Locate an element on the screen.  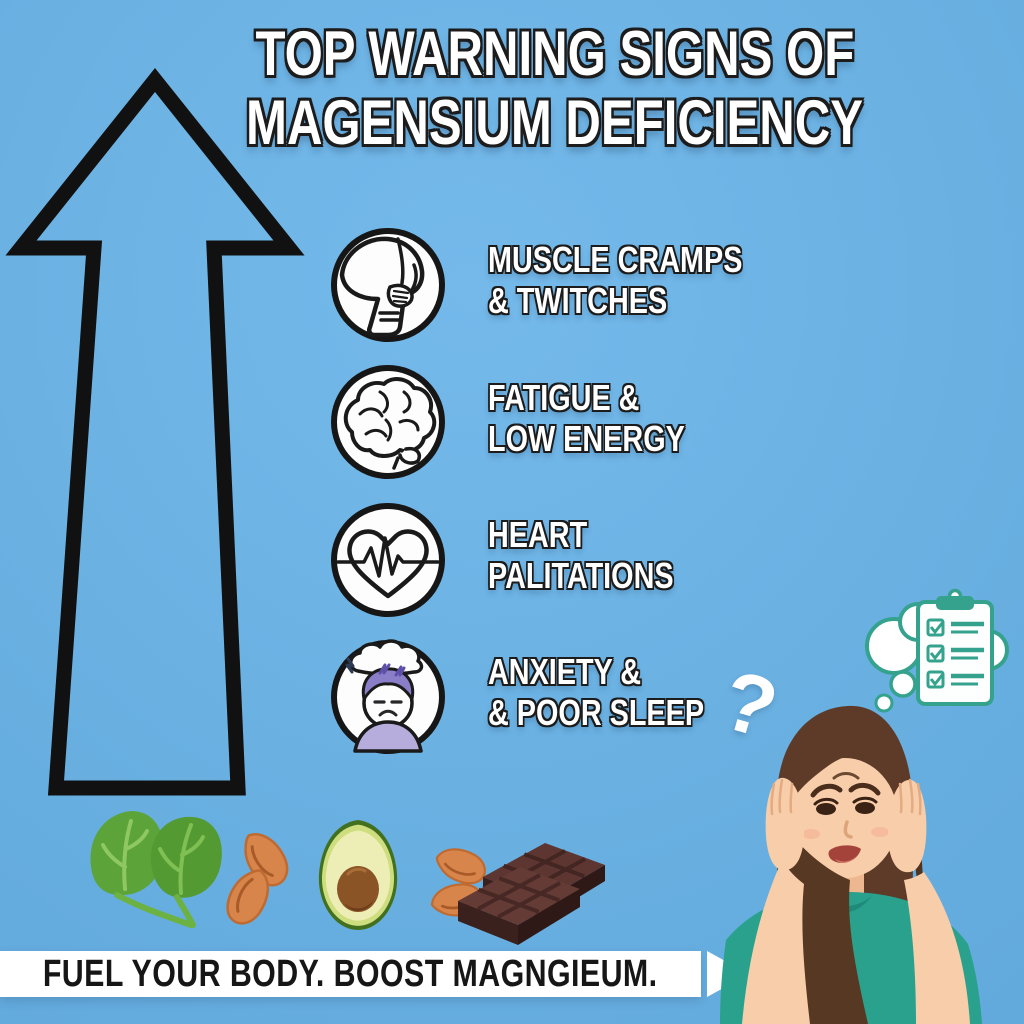
symptom-label-heart: HEART PALITATIONS is located at coordinates (581, 555).